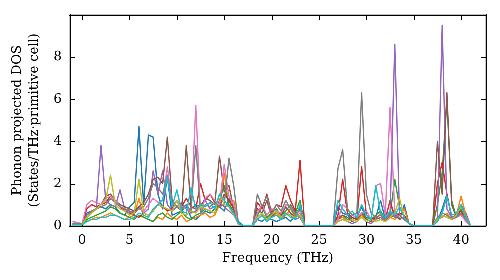  I want to click on y-tick-label: 0, so click(58, 226).